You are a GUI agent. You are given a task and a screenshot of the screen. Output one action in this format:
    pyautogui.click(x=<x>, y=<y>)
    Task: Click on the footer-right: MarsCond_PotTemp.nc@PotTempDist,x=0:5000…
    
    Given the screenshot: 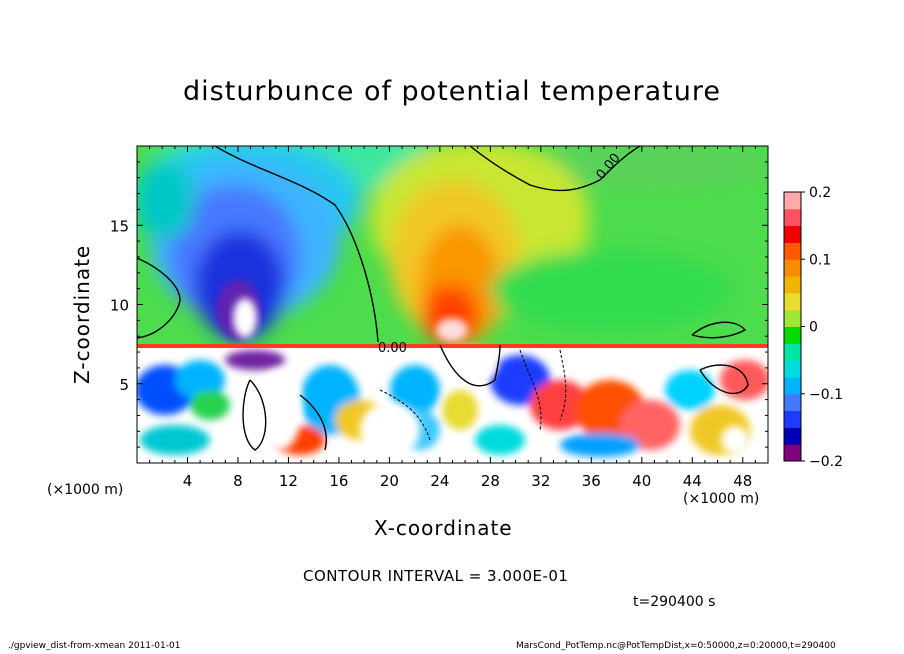 What is the action you would take?
    pyautogui.click(x=676, y=646)
    